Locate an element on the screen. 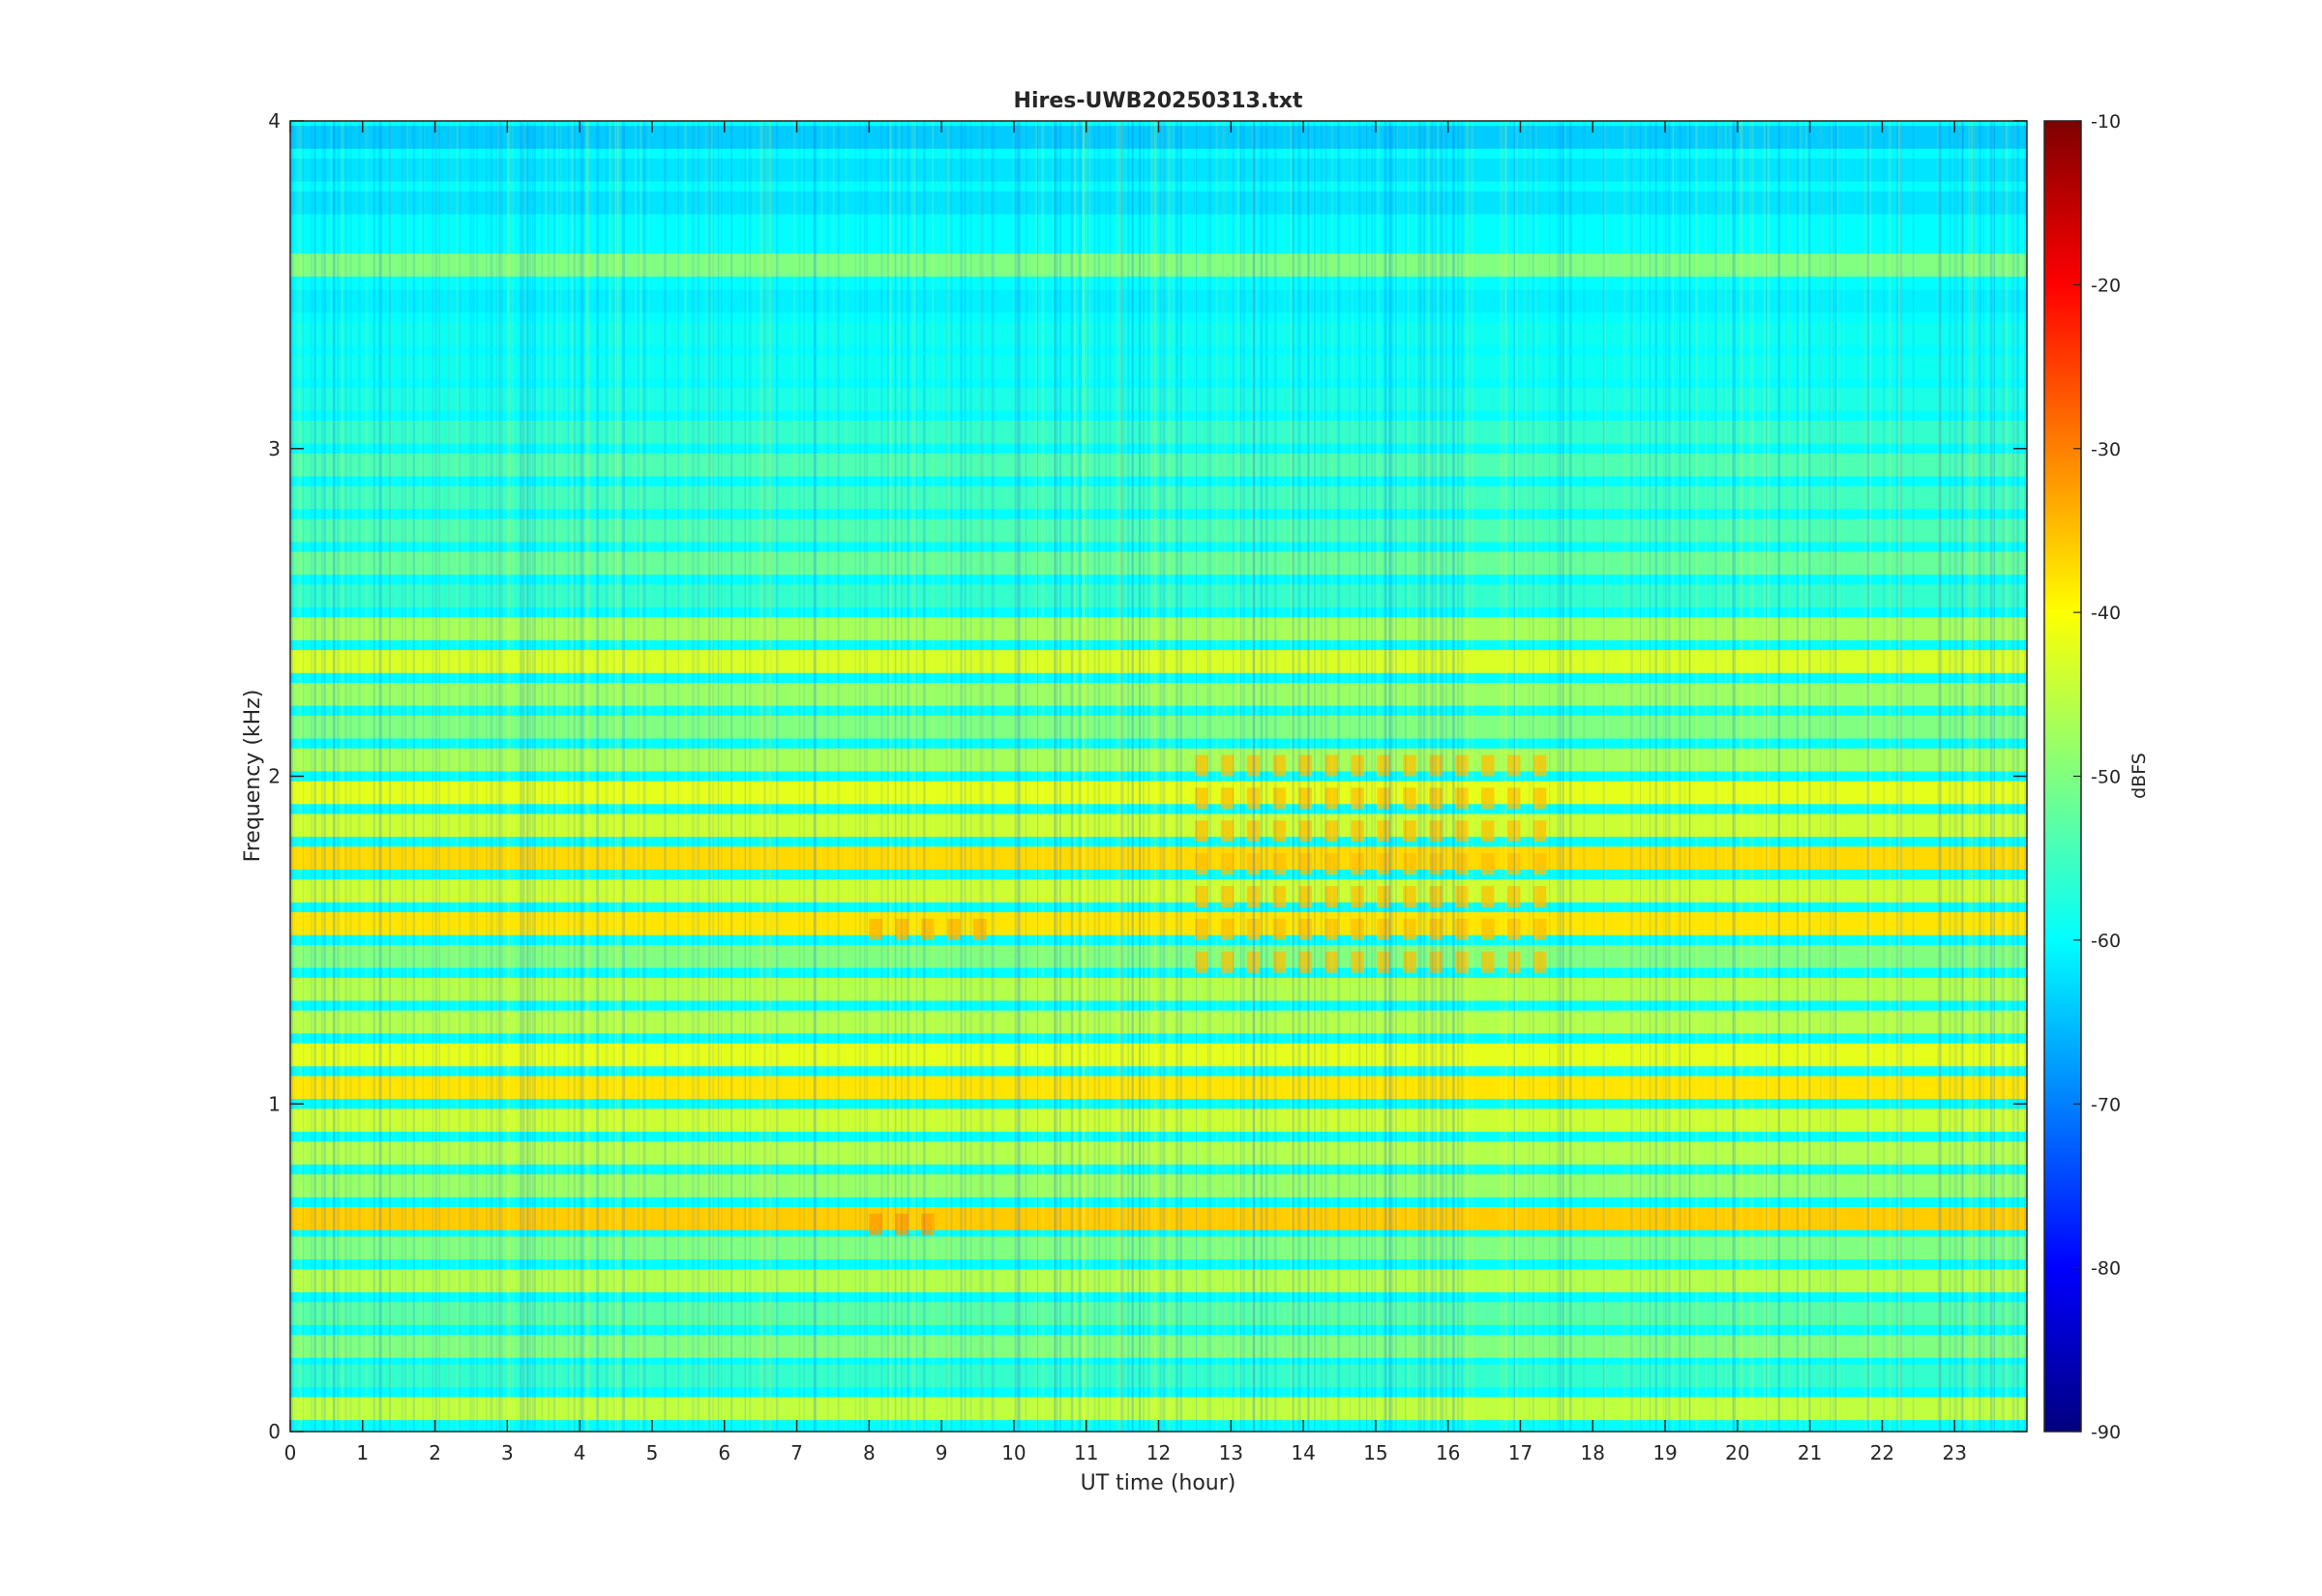 Image resolution: width=2322 pixels, height=1596 pixels. x-tick-label: 16 is located at coordinates (1448, 1452).